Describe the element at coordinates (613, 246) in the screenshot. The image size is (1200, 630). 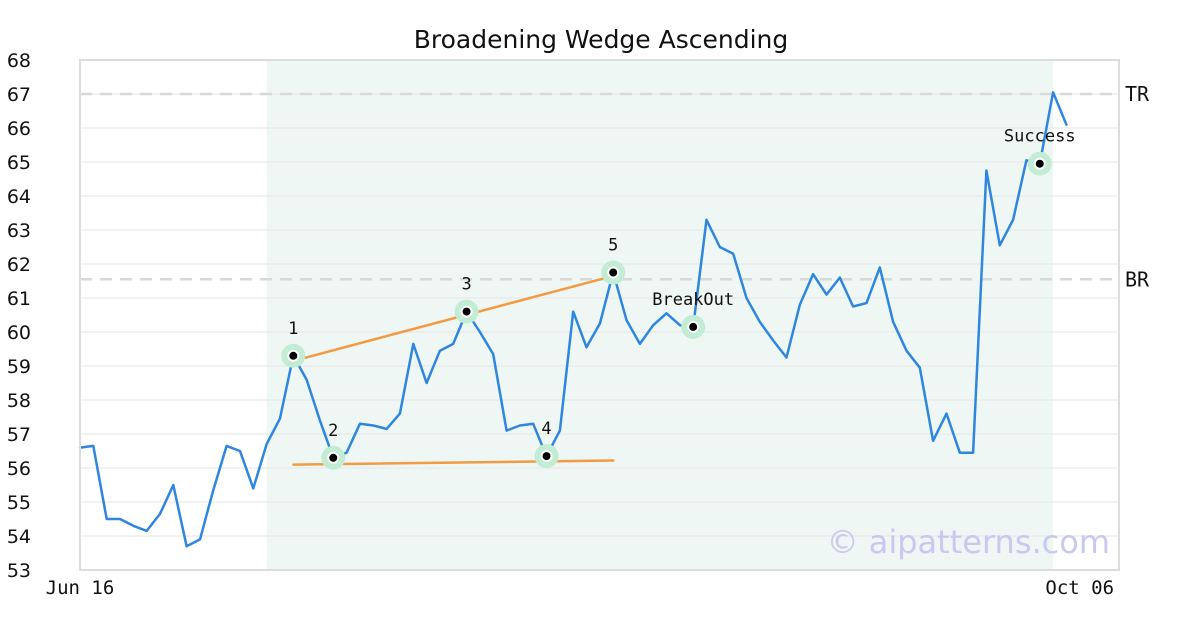
I see `pattern-point-label: 5` at that location.